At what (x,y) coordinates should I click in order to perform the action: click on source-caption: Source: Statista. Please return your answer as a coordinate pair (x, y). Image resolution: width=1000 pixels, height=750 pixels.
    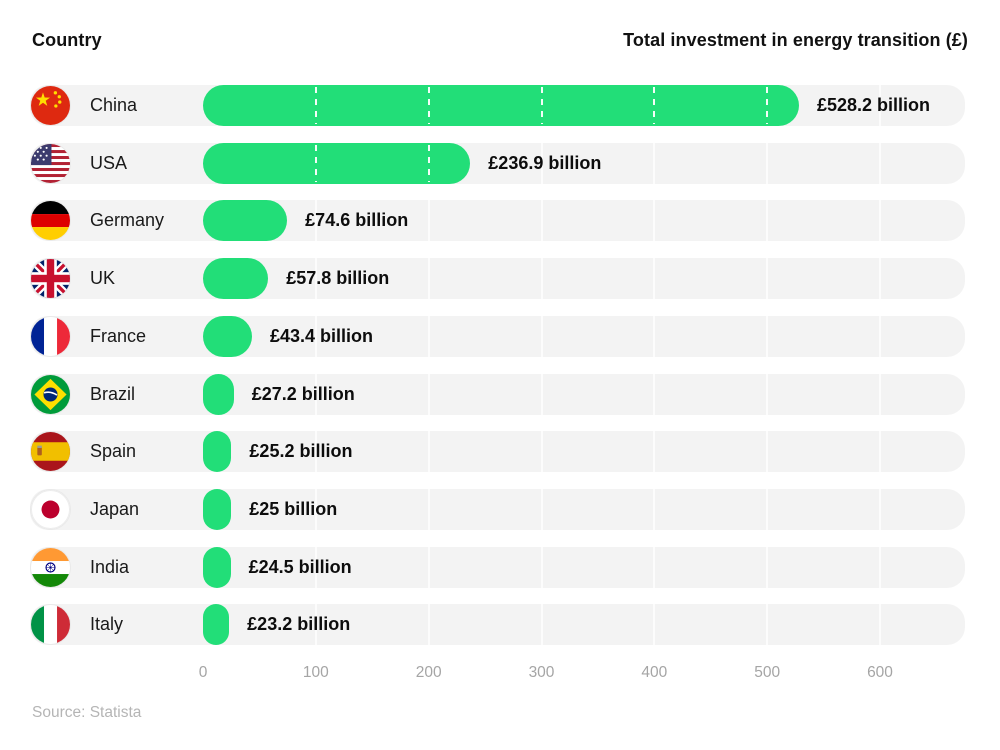
    Looking at the image, I should click on (87, 712).